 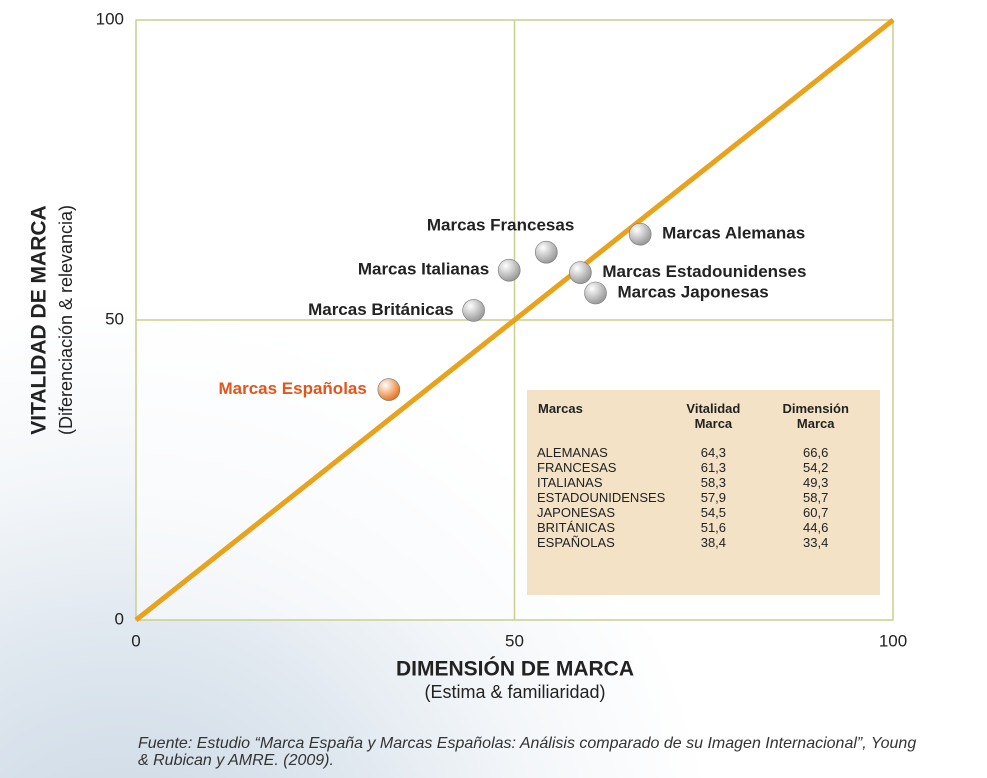 I want to click on table-cell: 66,6, so click(x=816, y=452).